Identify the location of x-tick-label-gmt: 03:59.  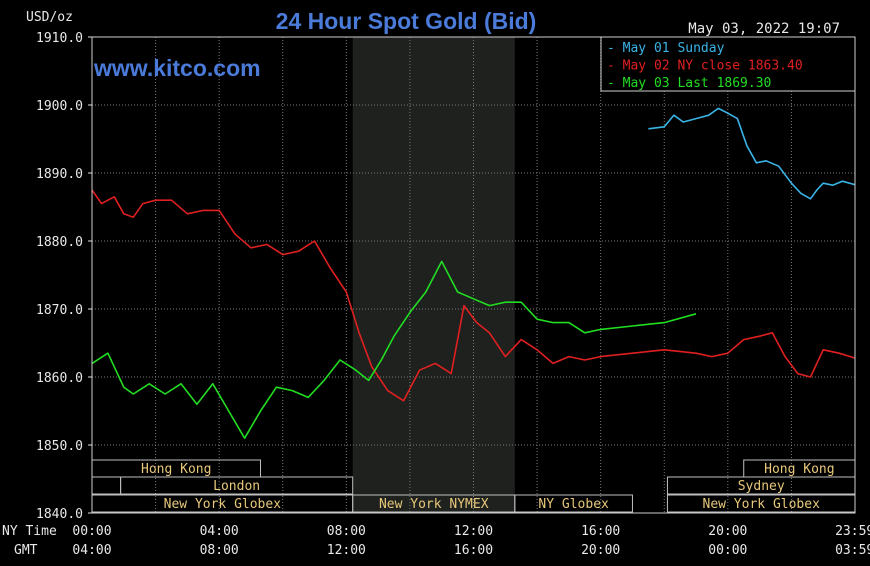
(852, 550).